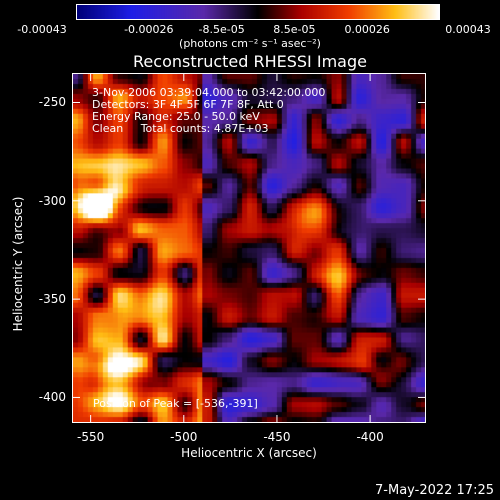  I want to click on colorbar-unit-label: (photons cm⁻² s⁻¹ asec⁻²), so click(250, 43).